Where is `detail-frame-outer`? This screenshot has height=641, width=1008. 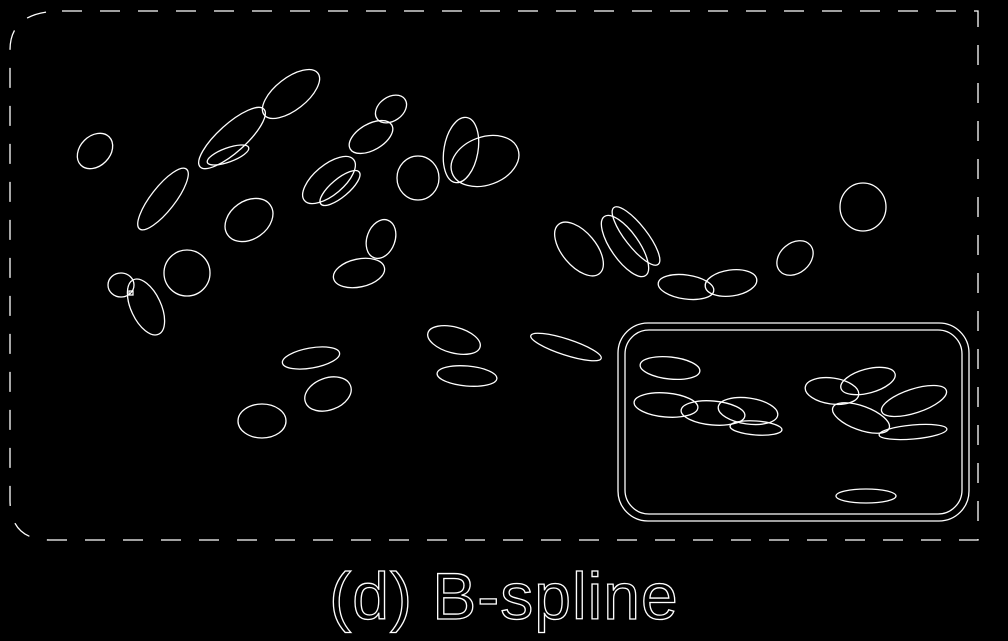 detail-frame-outer is located at coordinates (793, 422).